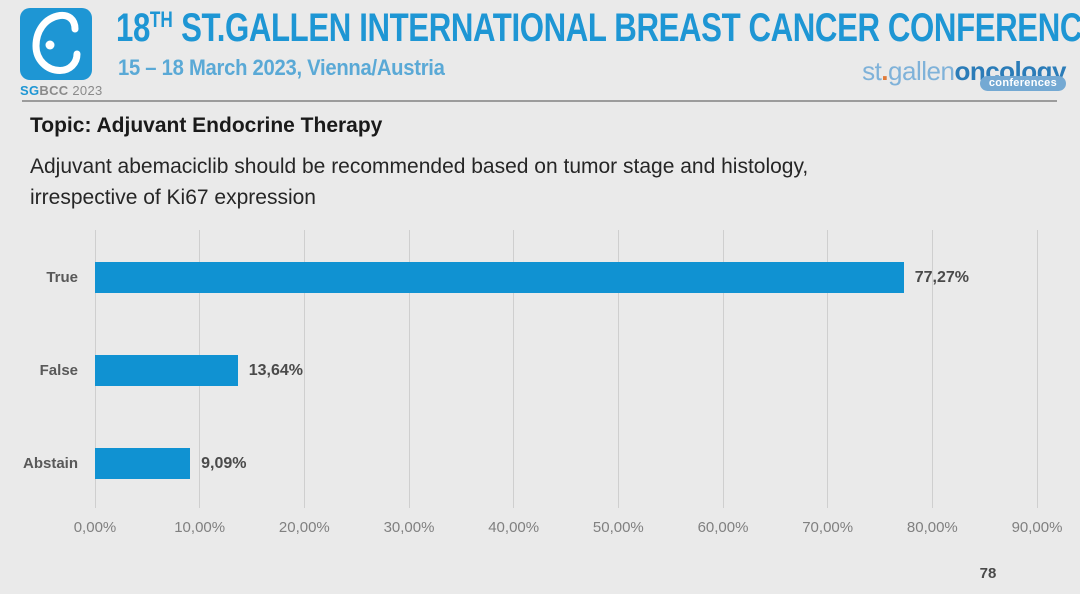 The width and height of the screenshot is (1080, 594). Describe the element at coordinates (281, 67) in the screenshot. I see `conference-date: 15 – 18 March 2023, Vienna/Austria` at that location.